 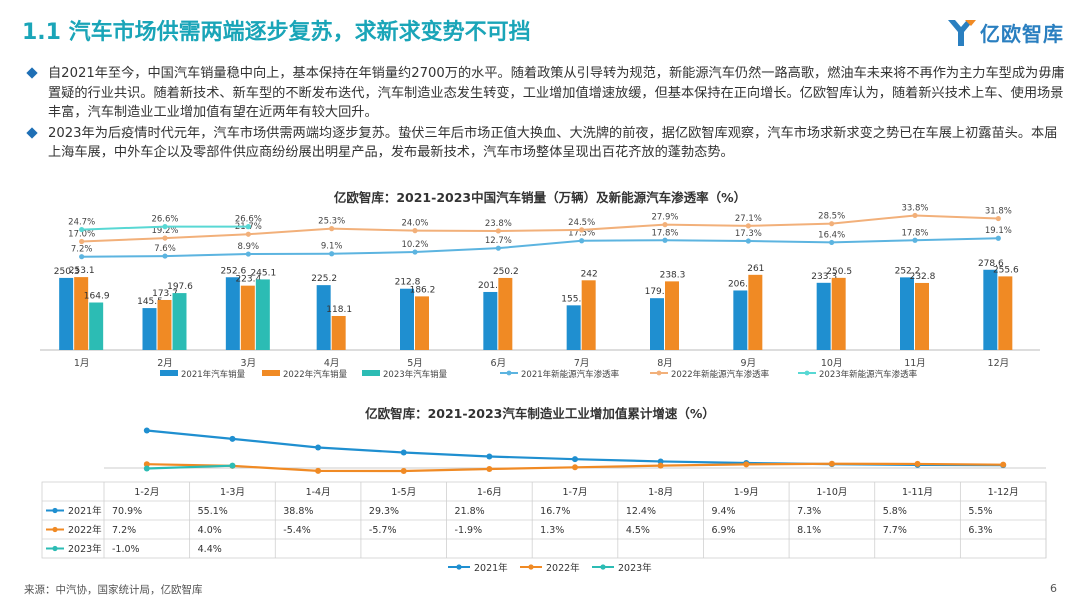 What do you see at coordinates (423, 290) in the screenshot?
I see `bar-data-label: 186.2` at bounding box center [423, 290].